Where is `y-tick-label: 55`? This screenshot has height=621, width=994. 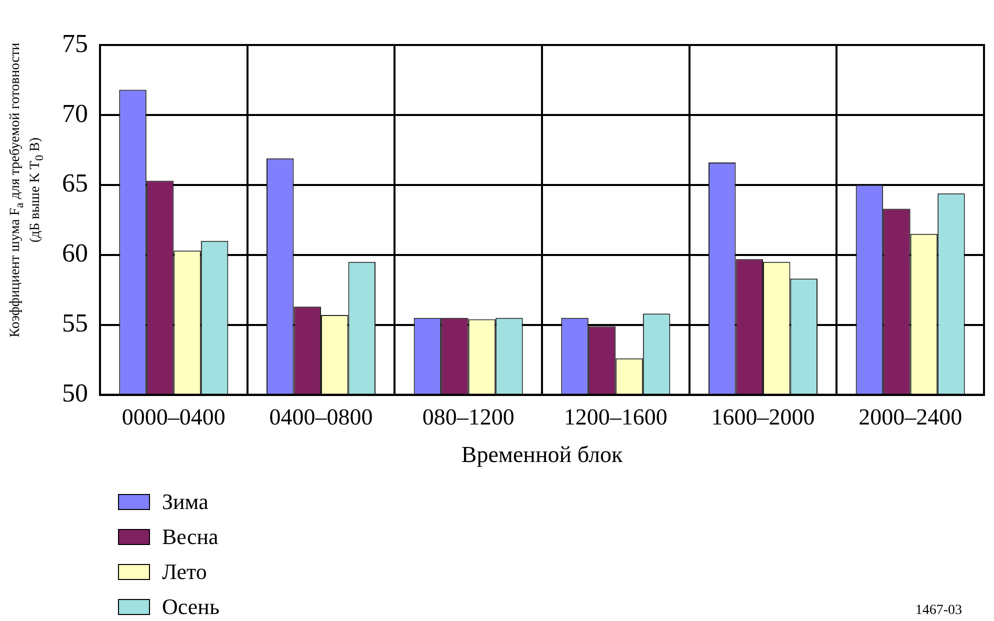
y-tick-label: 55 is located at coordinates (75, 323).